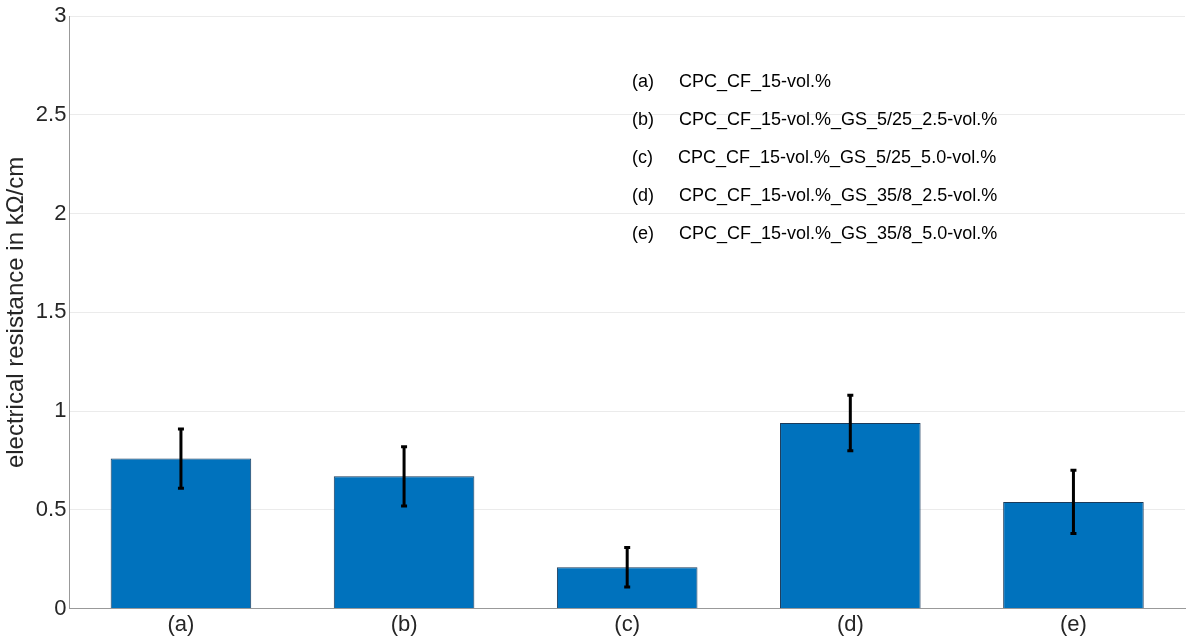  I want to click on annotation: (e) CPC_CF_15-vol.%_GS_35/8_5.0-vol.%, so click(815, 234).